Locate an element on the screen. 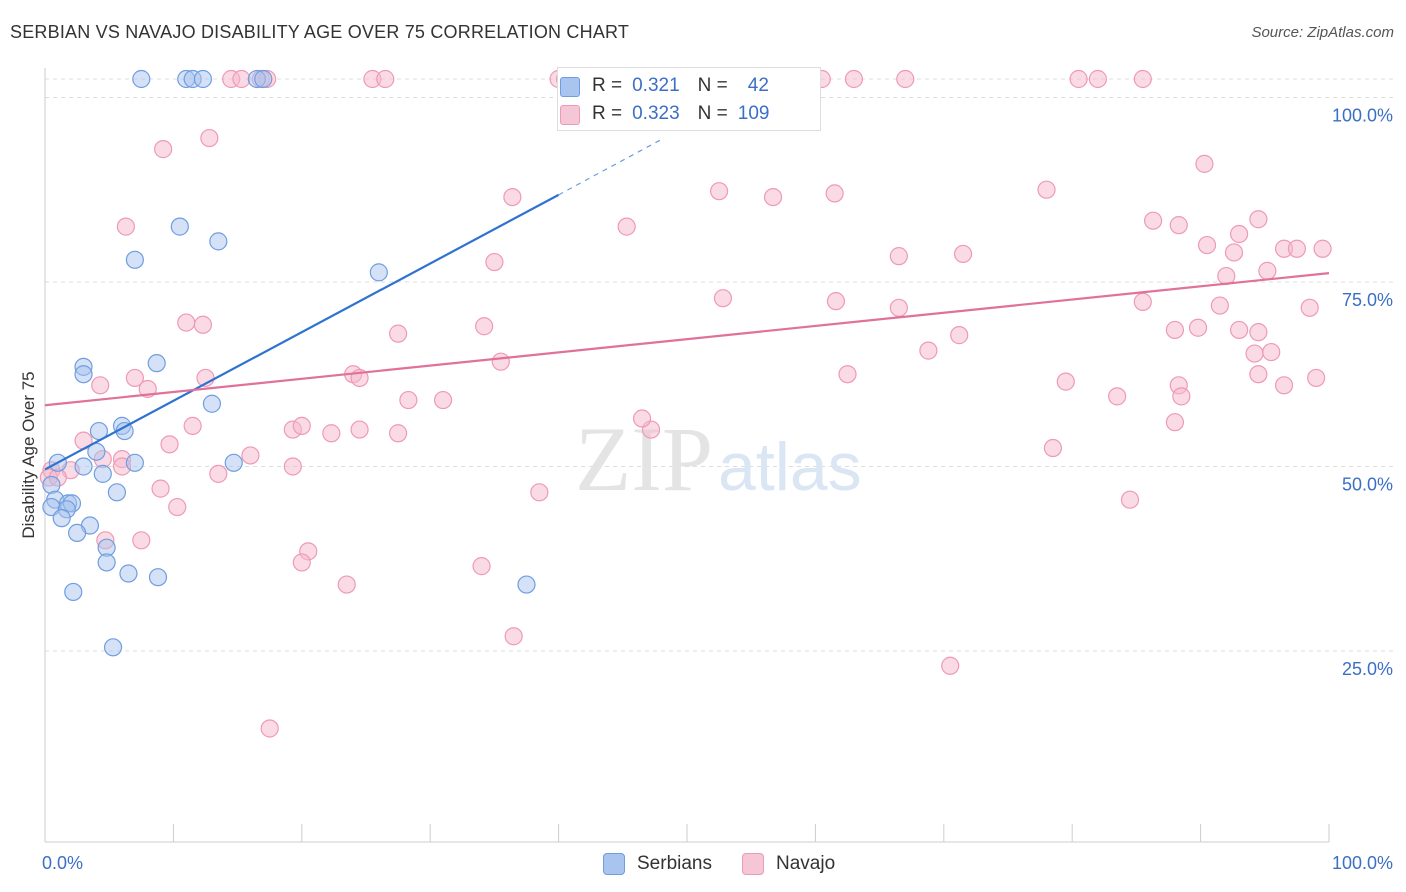 The height and width of the screenshot is (892, 1406). navajo-trend-line is located at coordinates (687, 339).